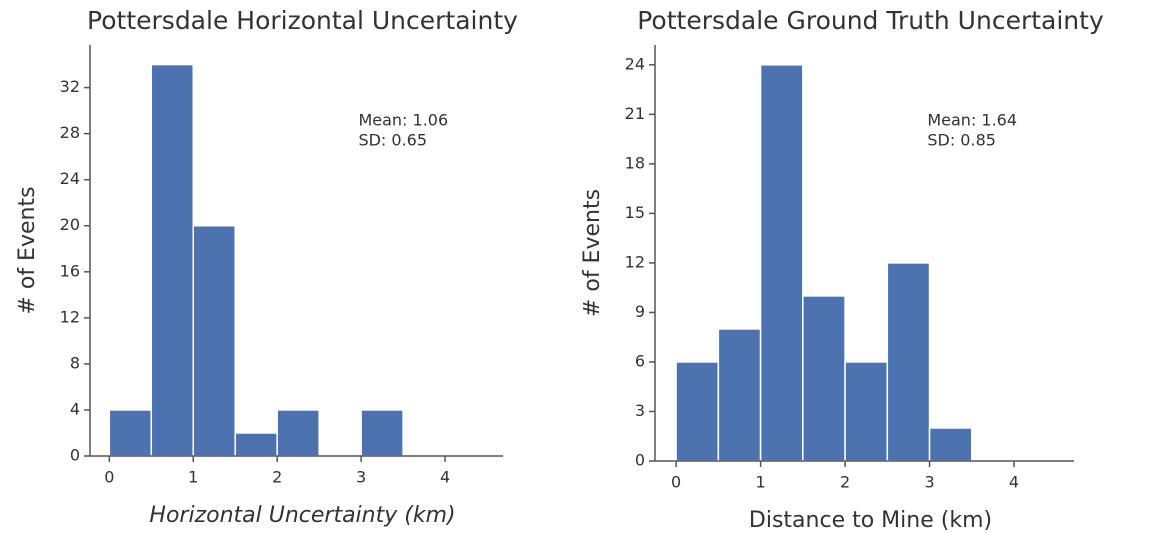 The image size is (1153, 533). Describe the element at coordinates (403, 120) in the screenshot. I see `annotation: Mean: 1.06` at that location.